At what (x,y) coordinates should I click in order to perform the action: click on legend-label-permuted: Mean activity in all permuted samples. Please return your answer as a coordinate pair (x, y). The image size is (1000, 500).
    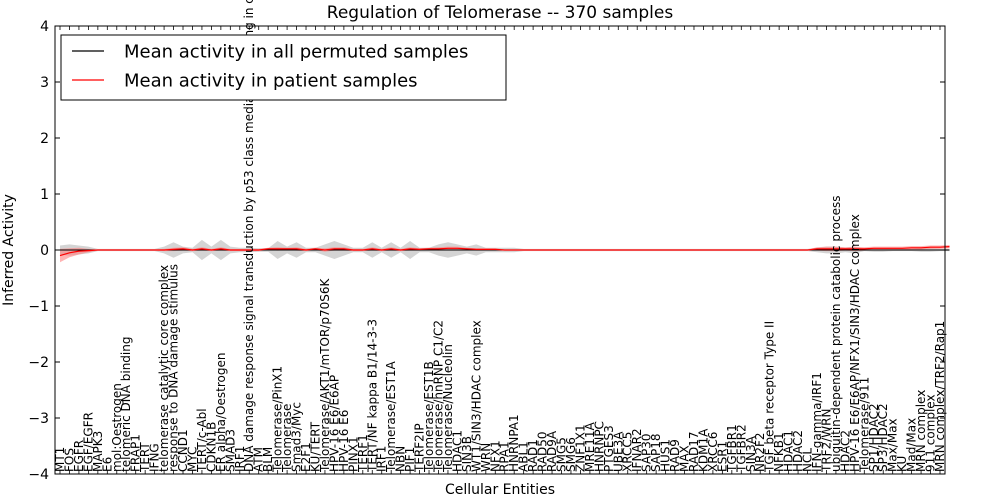
    Looking at the image, I should click on (296, 52).